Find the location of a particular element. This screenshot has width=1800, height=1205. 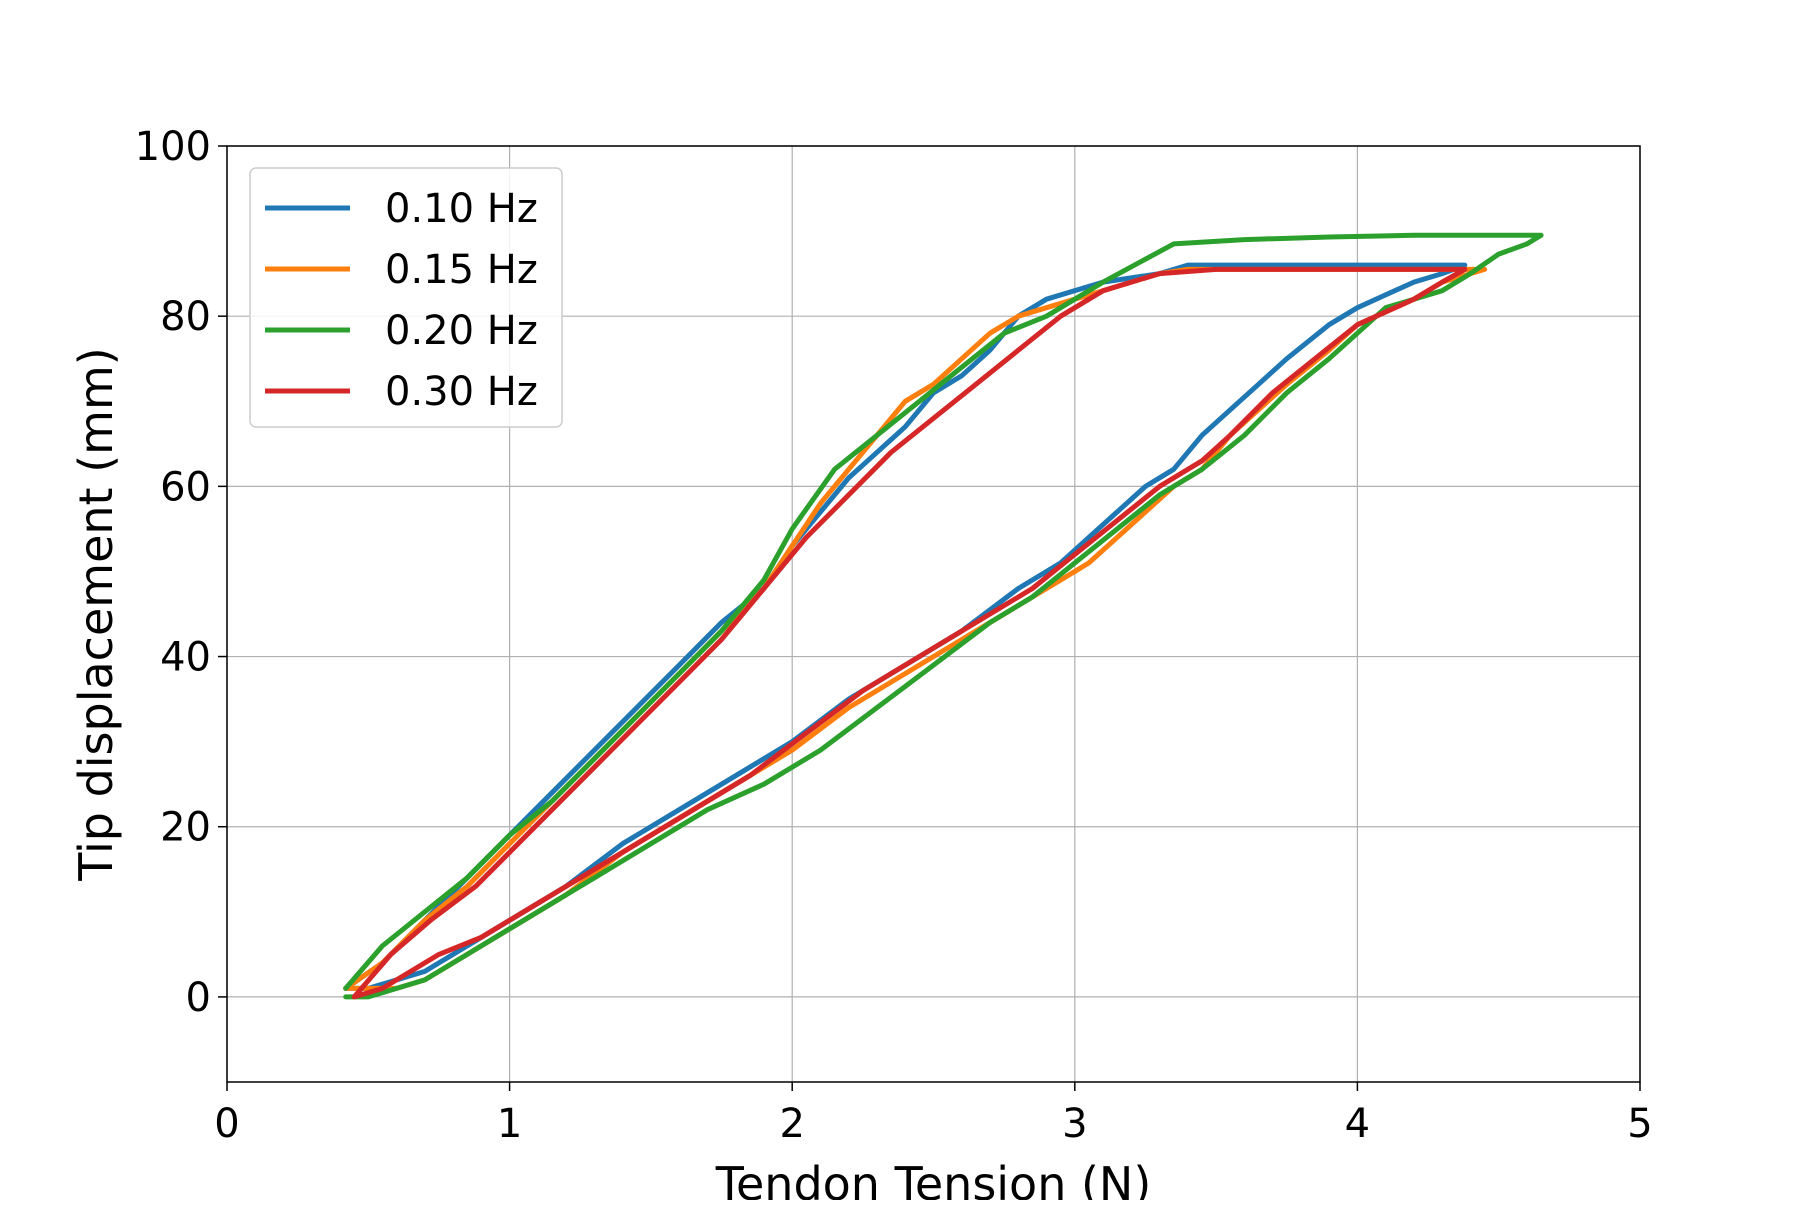

legend-label: 0.20 Hz is located at coordinates (461, 331).